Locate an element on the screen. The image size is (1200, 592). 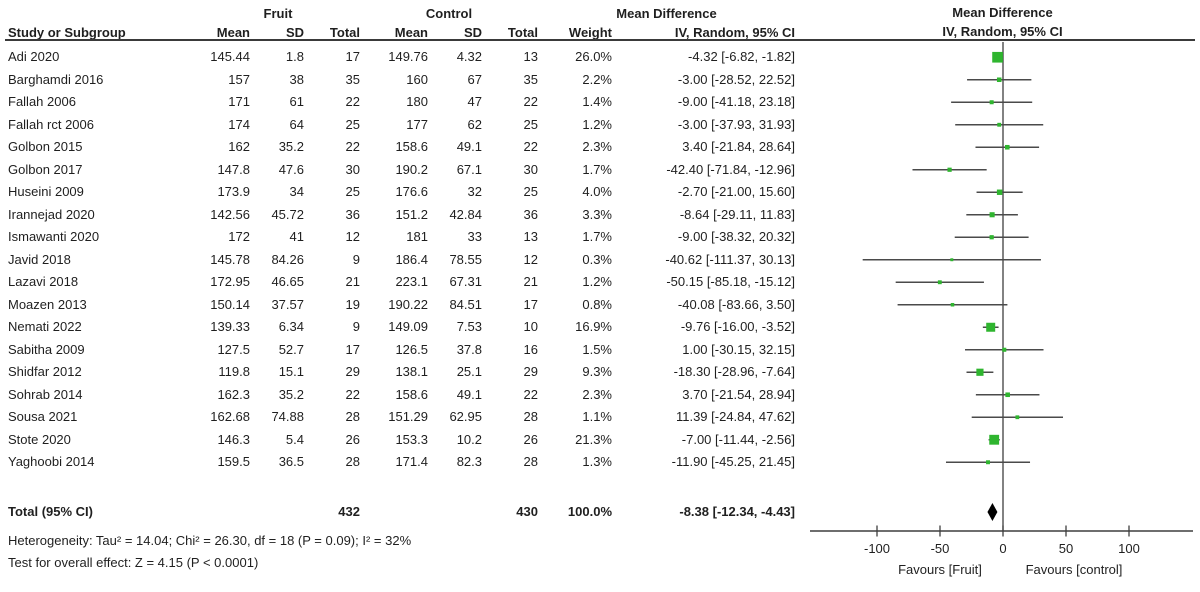
cell-control-sd: 4.32 is located at coordinates (469, 56).